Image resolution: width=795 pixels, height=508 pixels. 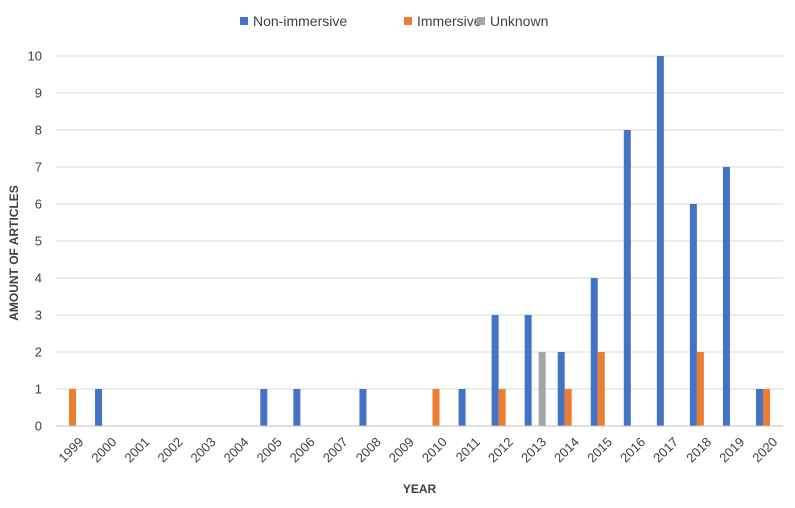 What do you see at coordinates (449, 21) in the screenshot?
I see `legend-label: Immersive` at bounding box center [449, 21].